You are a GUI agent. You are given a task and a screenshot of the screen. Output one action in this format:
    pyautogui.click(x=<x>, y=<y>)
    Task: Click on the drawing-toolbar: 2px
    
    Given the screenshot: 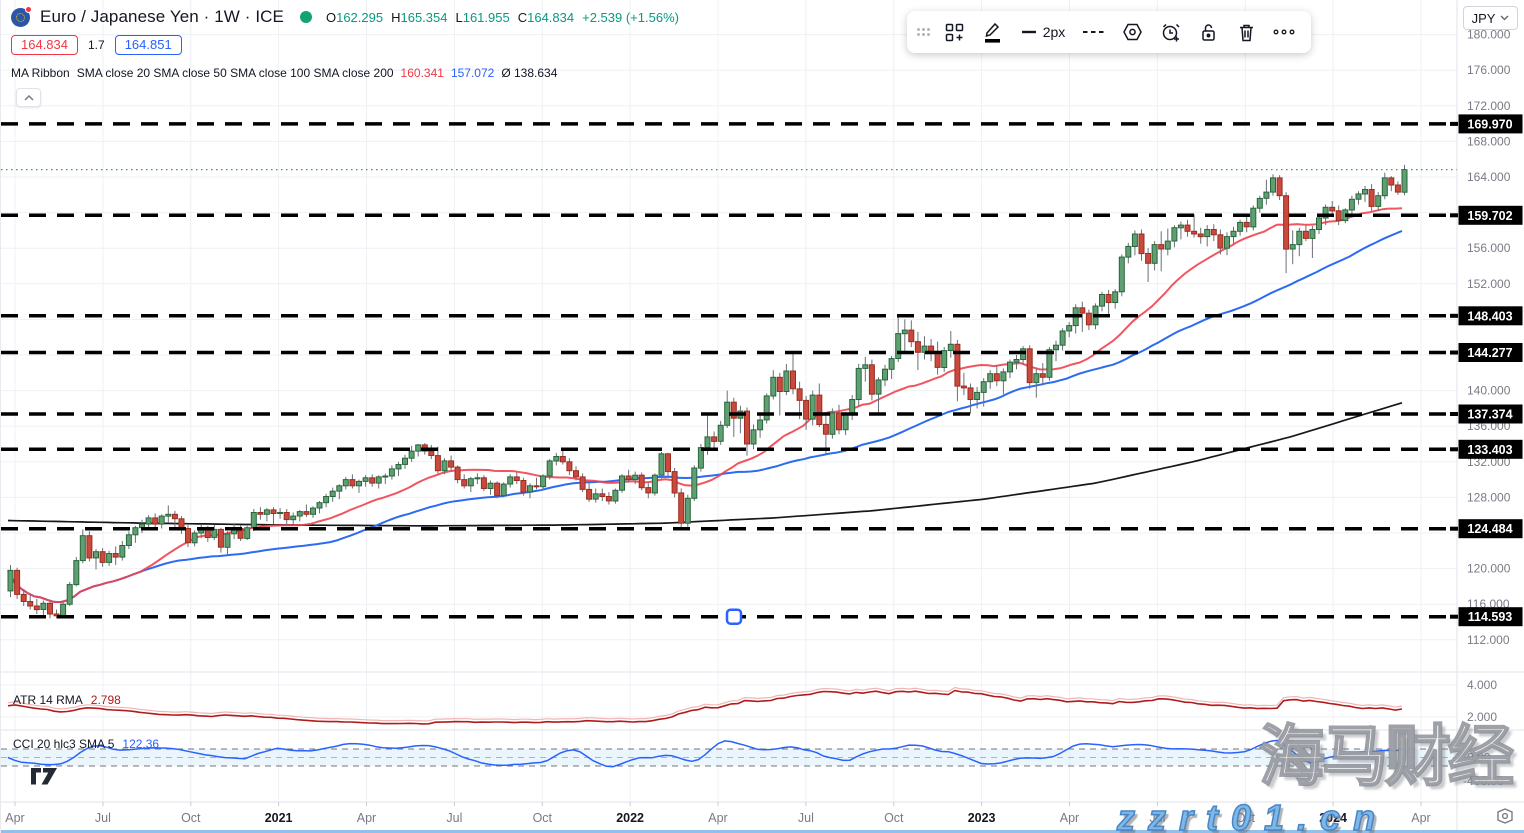 What is the action you would take?
    pyautogui.click(x=1109, y=32)
    